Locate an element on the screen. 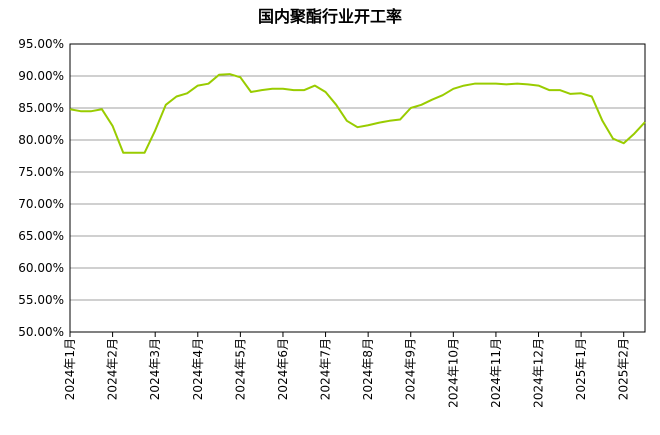 This screenshot has height=435, width=660. y-tick-label: 65.00% is located at coordinates (41, 236).